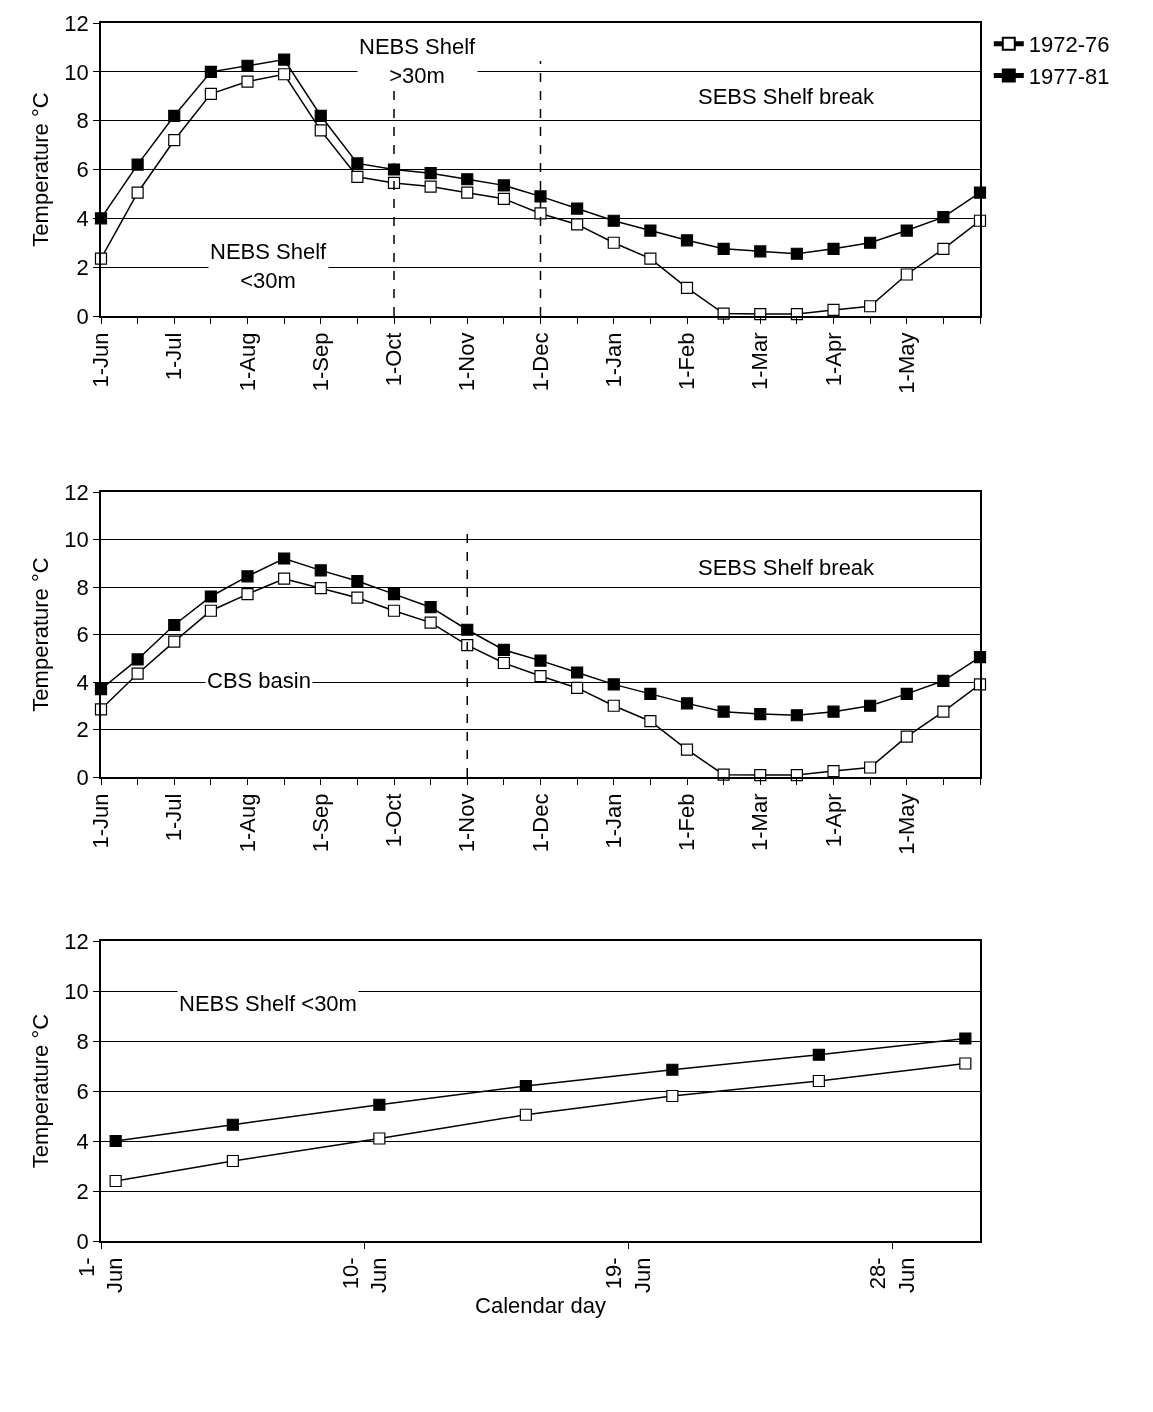  What do you see at coordinates (891, 1275) in the screenshot?
I see `x-tick-label: 28- Jun` at bounding box center [891, 1275].